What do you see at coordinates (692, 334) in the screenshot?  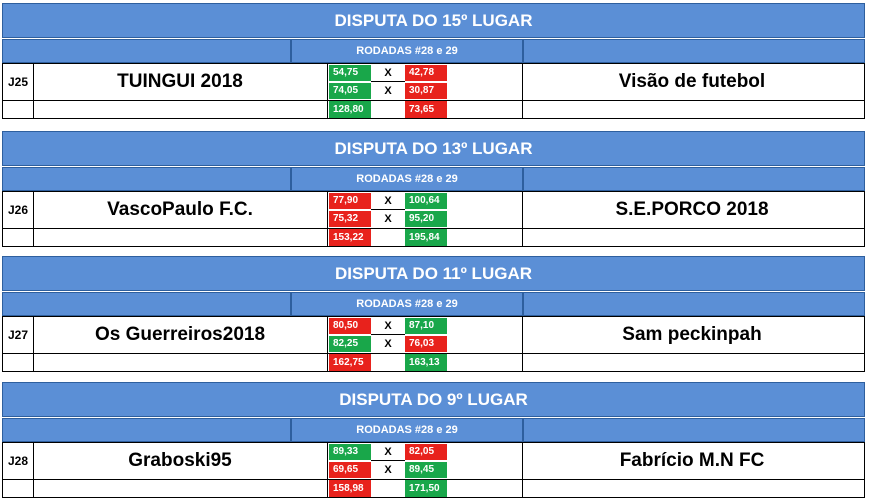 I see `away-team-name: Sam peckinpah` at bounding box center [692, 334].